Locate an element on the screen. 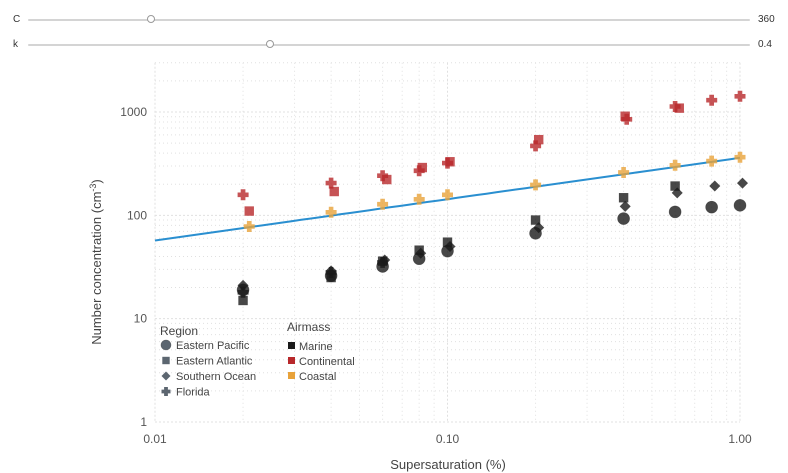  slider-c-label: C is located at coordinates (17, 19).